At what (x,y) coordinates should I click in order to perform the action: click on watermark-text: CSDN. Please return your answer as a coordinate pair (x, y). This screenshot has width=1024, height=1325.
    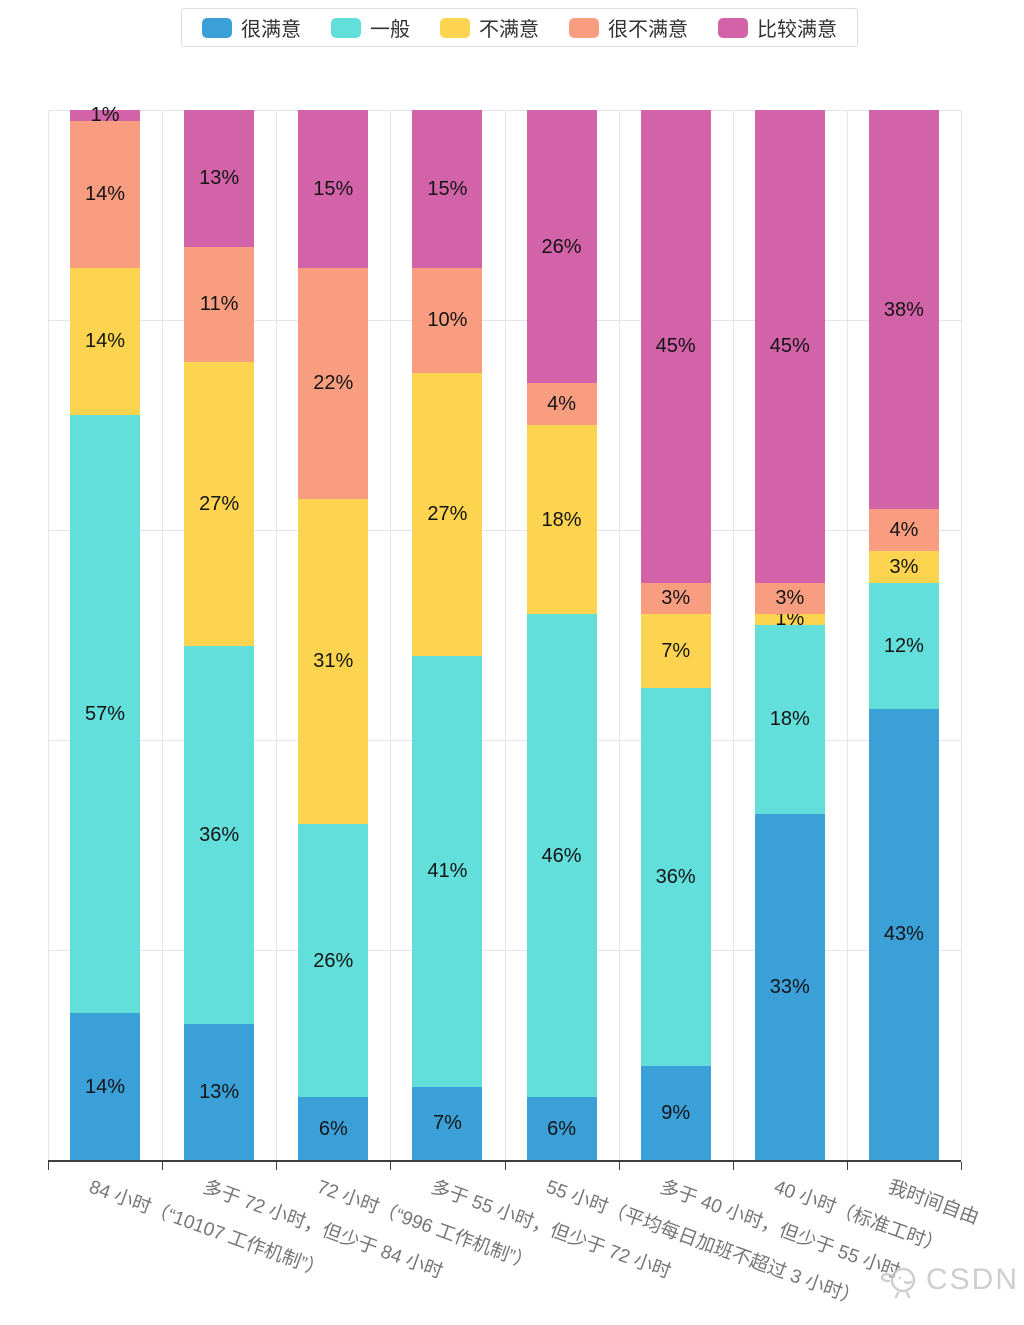
    Looking at the image, I should click on (973, 1279).